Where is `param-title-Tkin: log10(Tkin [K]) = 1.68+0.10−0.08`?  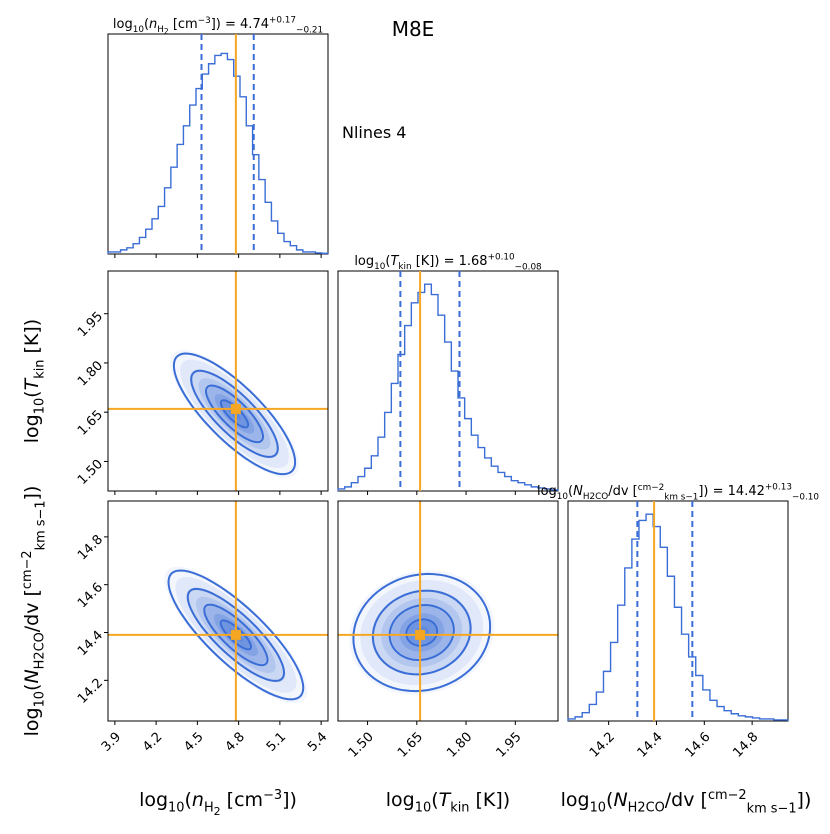 param-title-Tkin: log10(Tkin [K]) = 1.68+0.10−0.08 is located at coordinates (448, 263).